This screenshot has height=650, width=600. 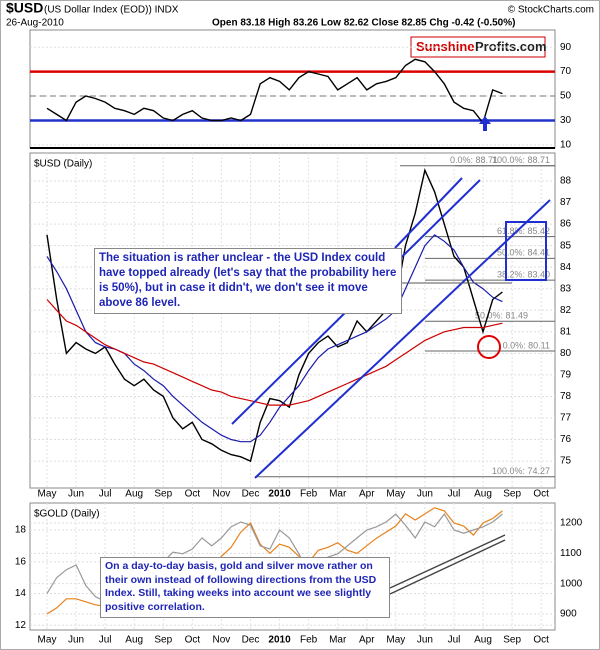 What do you see at coordinates (566, 418) in the screenshot?
I see `y-tick-label: 77` at bounding box center [566, 418].